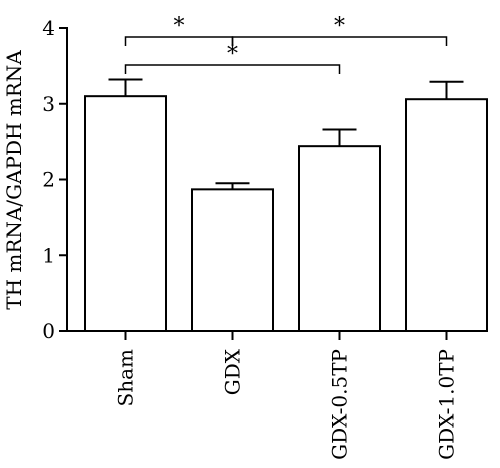  What do you see at coordinates (447, 404) in the screenshot?
I see `x-tick-label: GDX-1.0TP` at bounding box center [447, 404].